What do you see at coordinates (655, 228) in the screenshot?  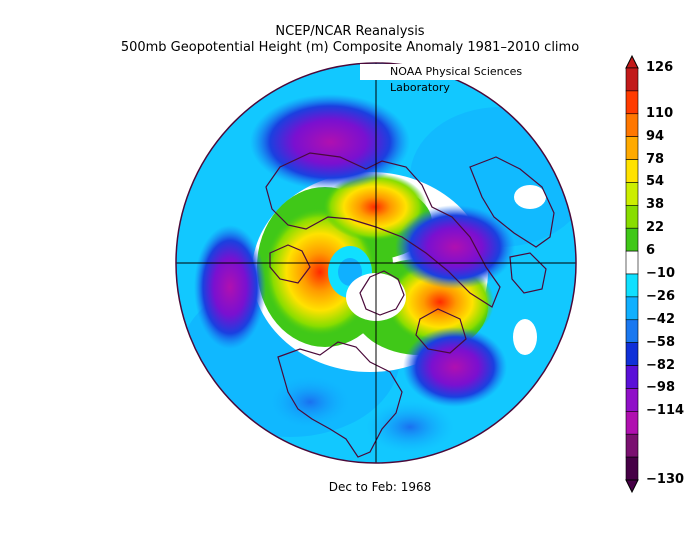 I see `colorbar-tick-label: 22` at bounding box center [655, 228].